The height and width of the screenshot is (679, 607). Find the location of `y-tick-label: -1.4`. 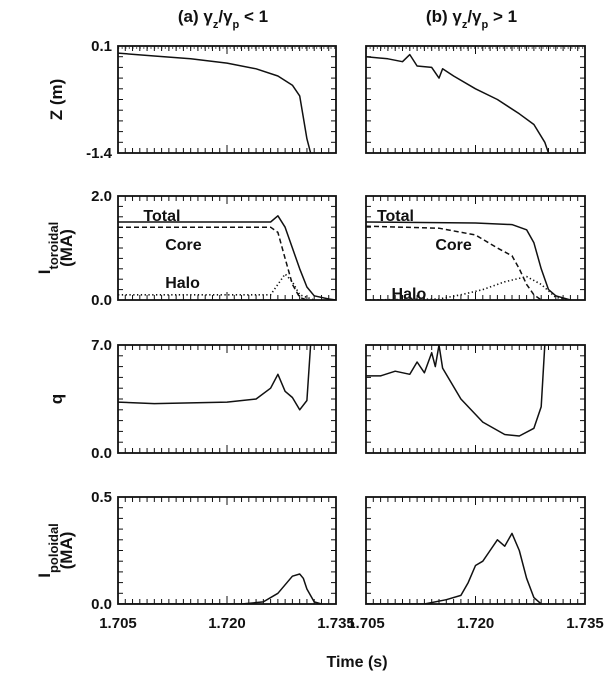

y-tick-label: -1.4 is located at coordinates (99, 153).